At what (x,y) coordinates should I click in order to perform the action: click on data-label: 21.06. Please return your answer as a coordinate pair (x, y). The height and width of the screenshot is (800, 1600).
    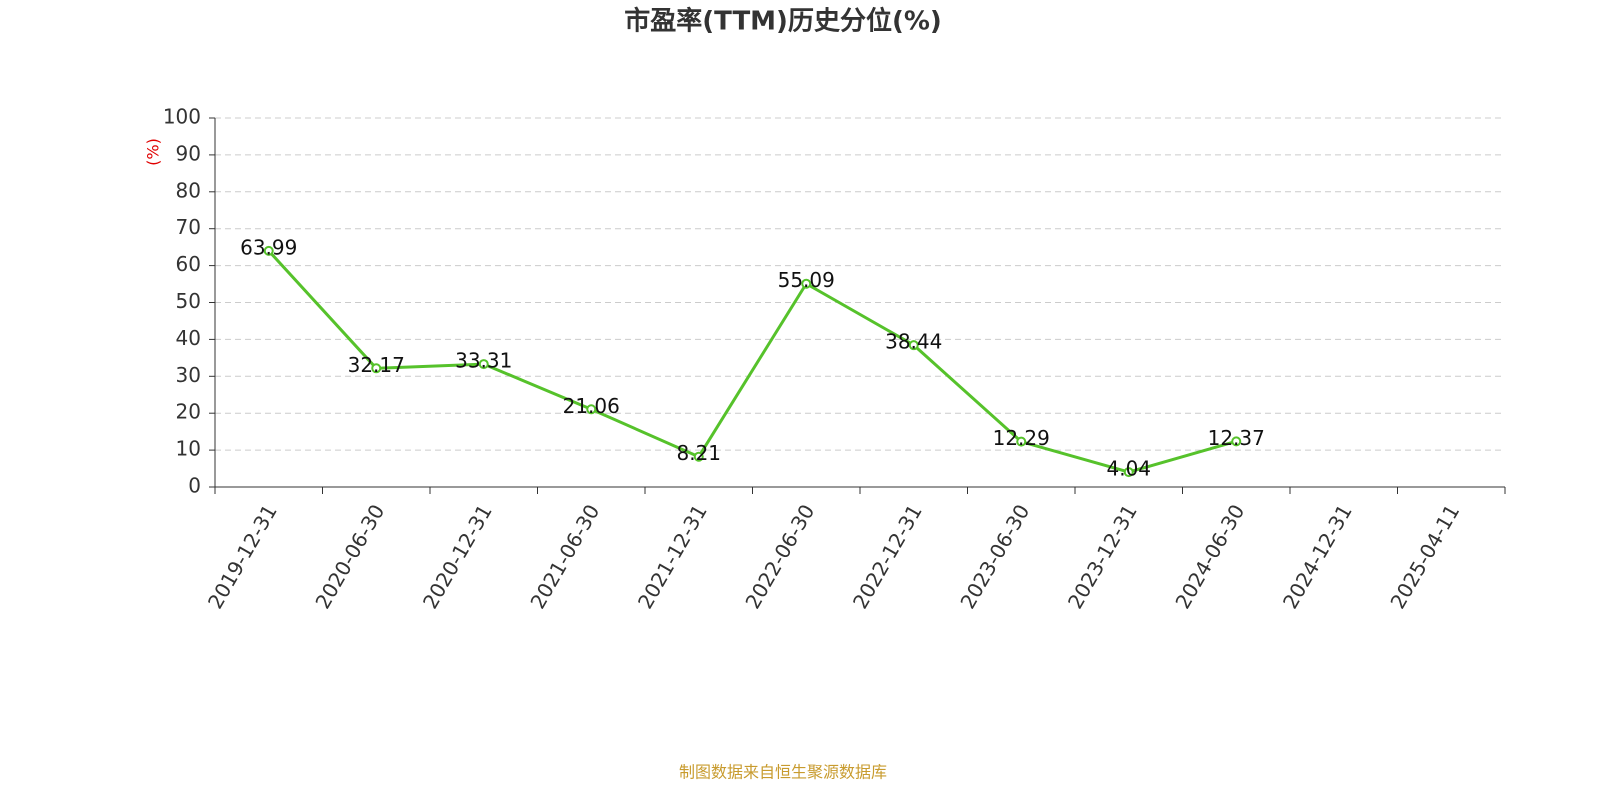
    Looking at the image, I should click on (591, 406).